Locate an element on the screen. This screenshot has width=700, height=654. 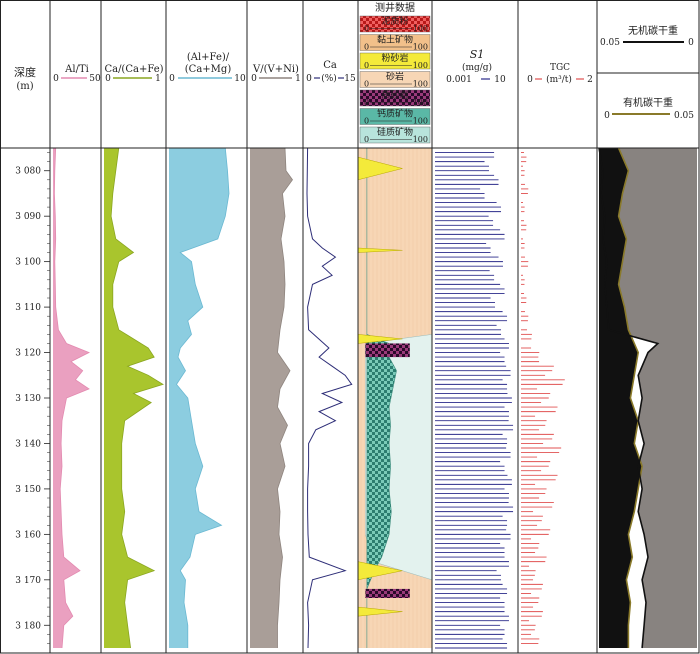
depth-label: 深度 is located at coordinates (25, 72).